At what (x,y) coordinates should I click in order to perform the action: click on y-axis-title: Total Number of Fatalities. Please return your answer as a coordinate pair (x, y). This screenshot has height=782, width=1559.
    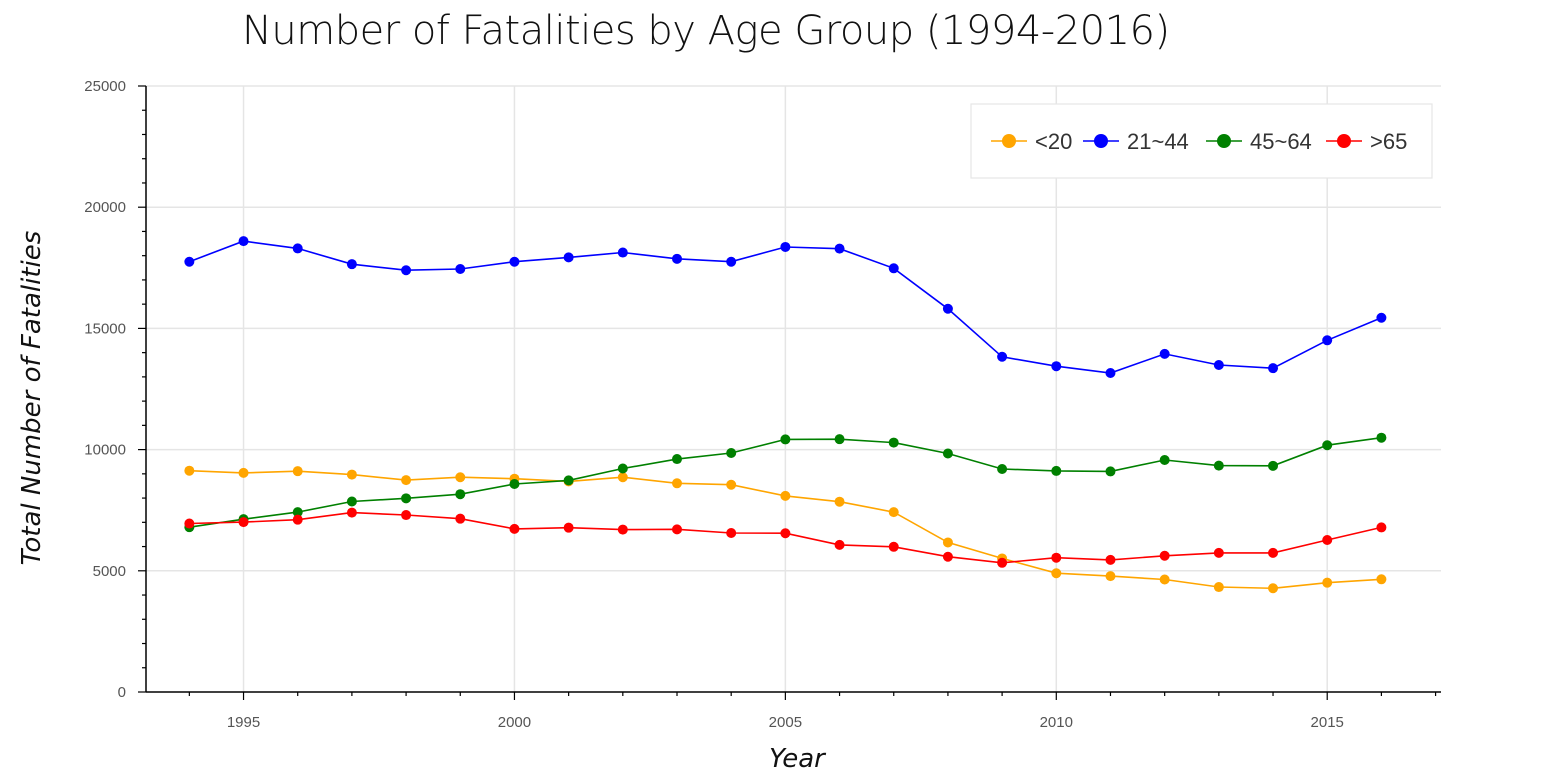
    Looking at the image, I should click on (32, 398).